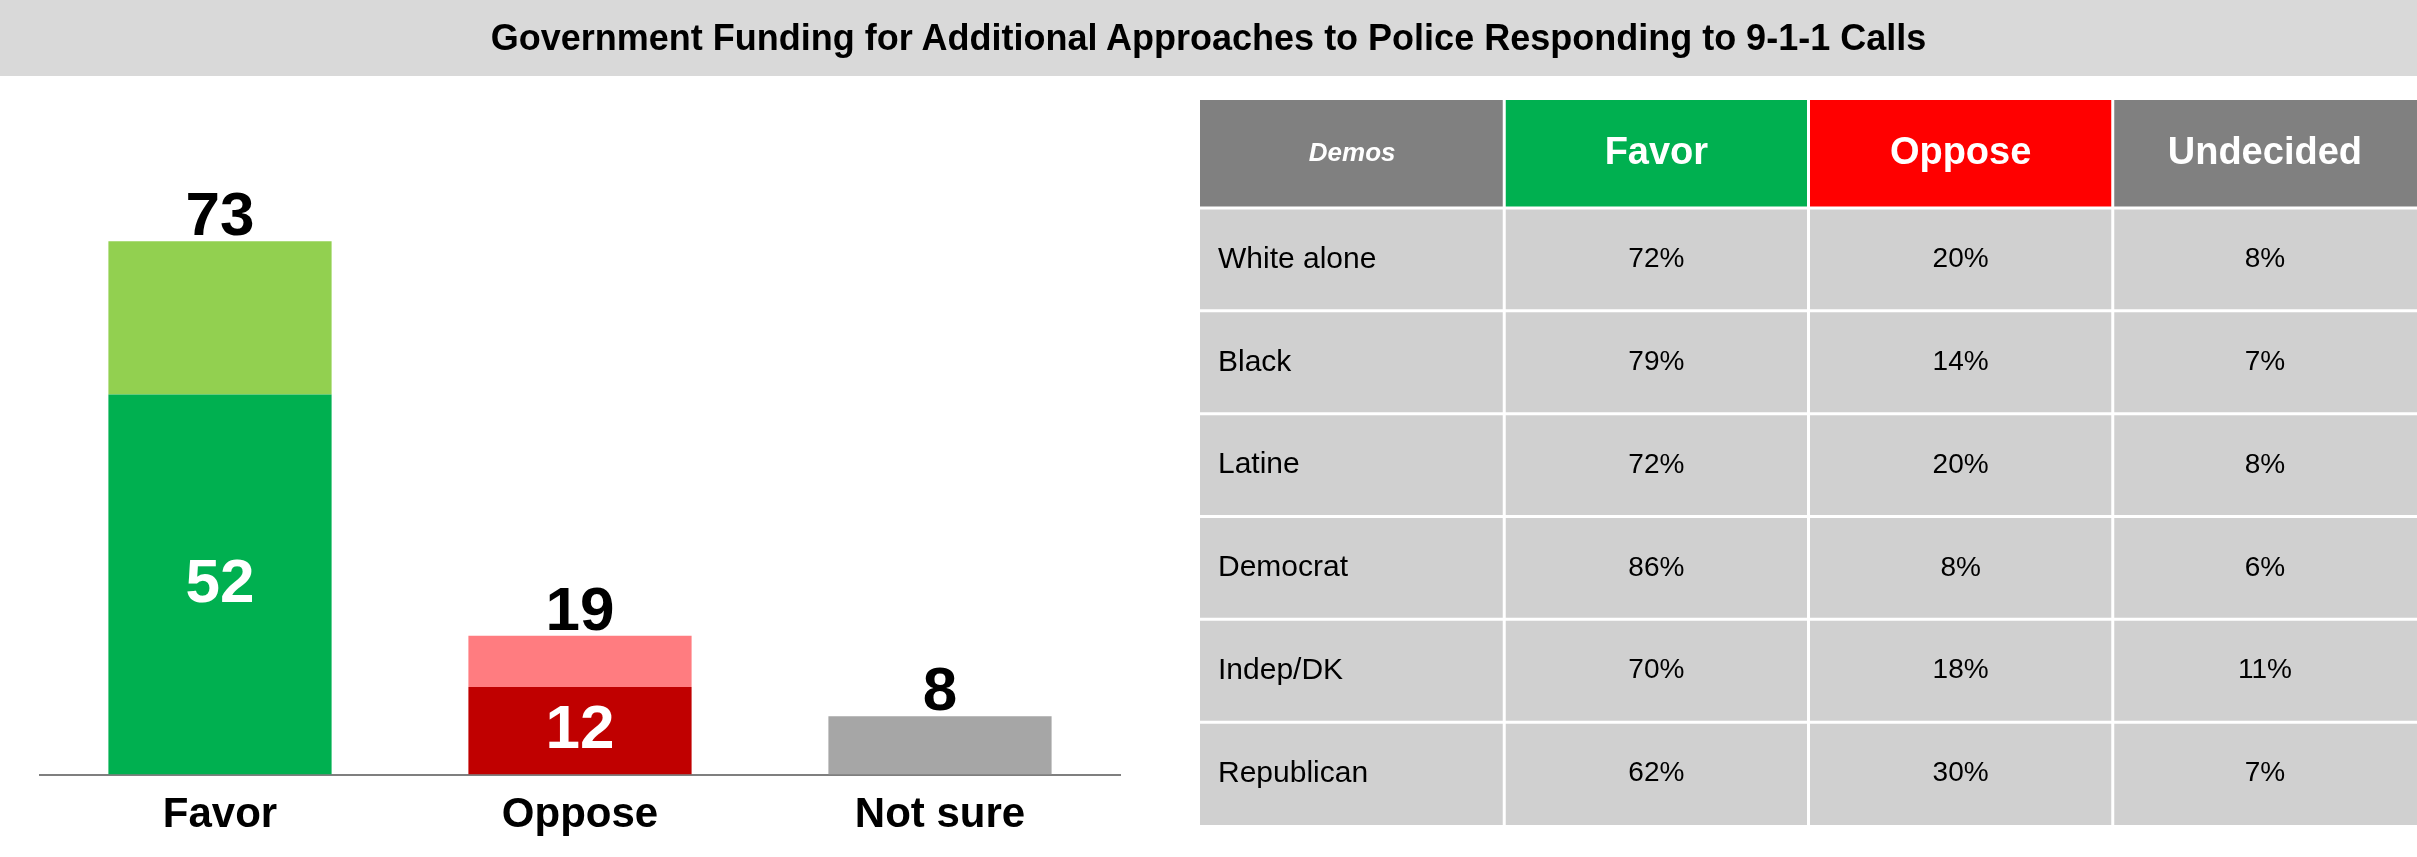  I want to click on data-label: 79%, so click(1656, 360).